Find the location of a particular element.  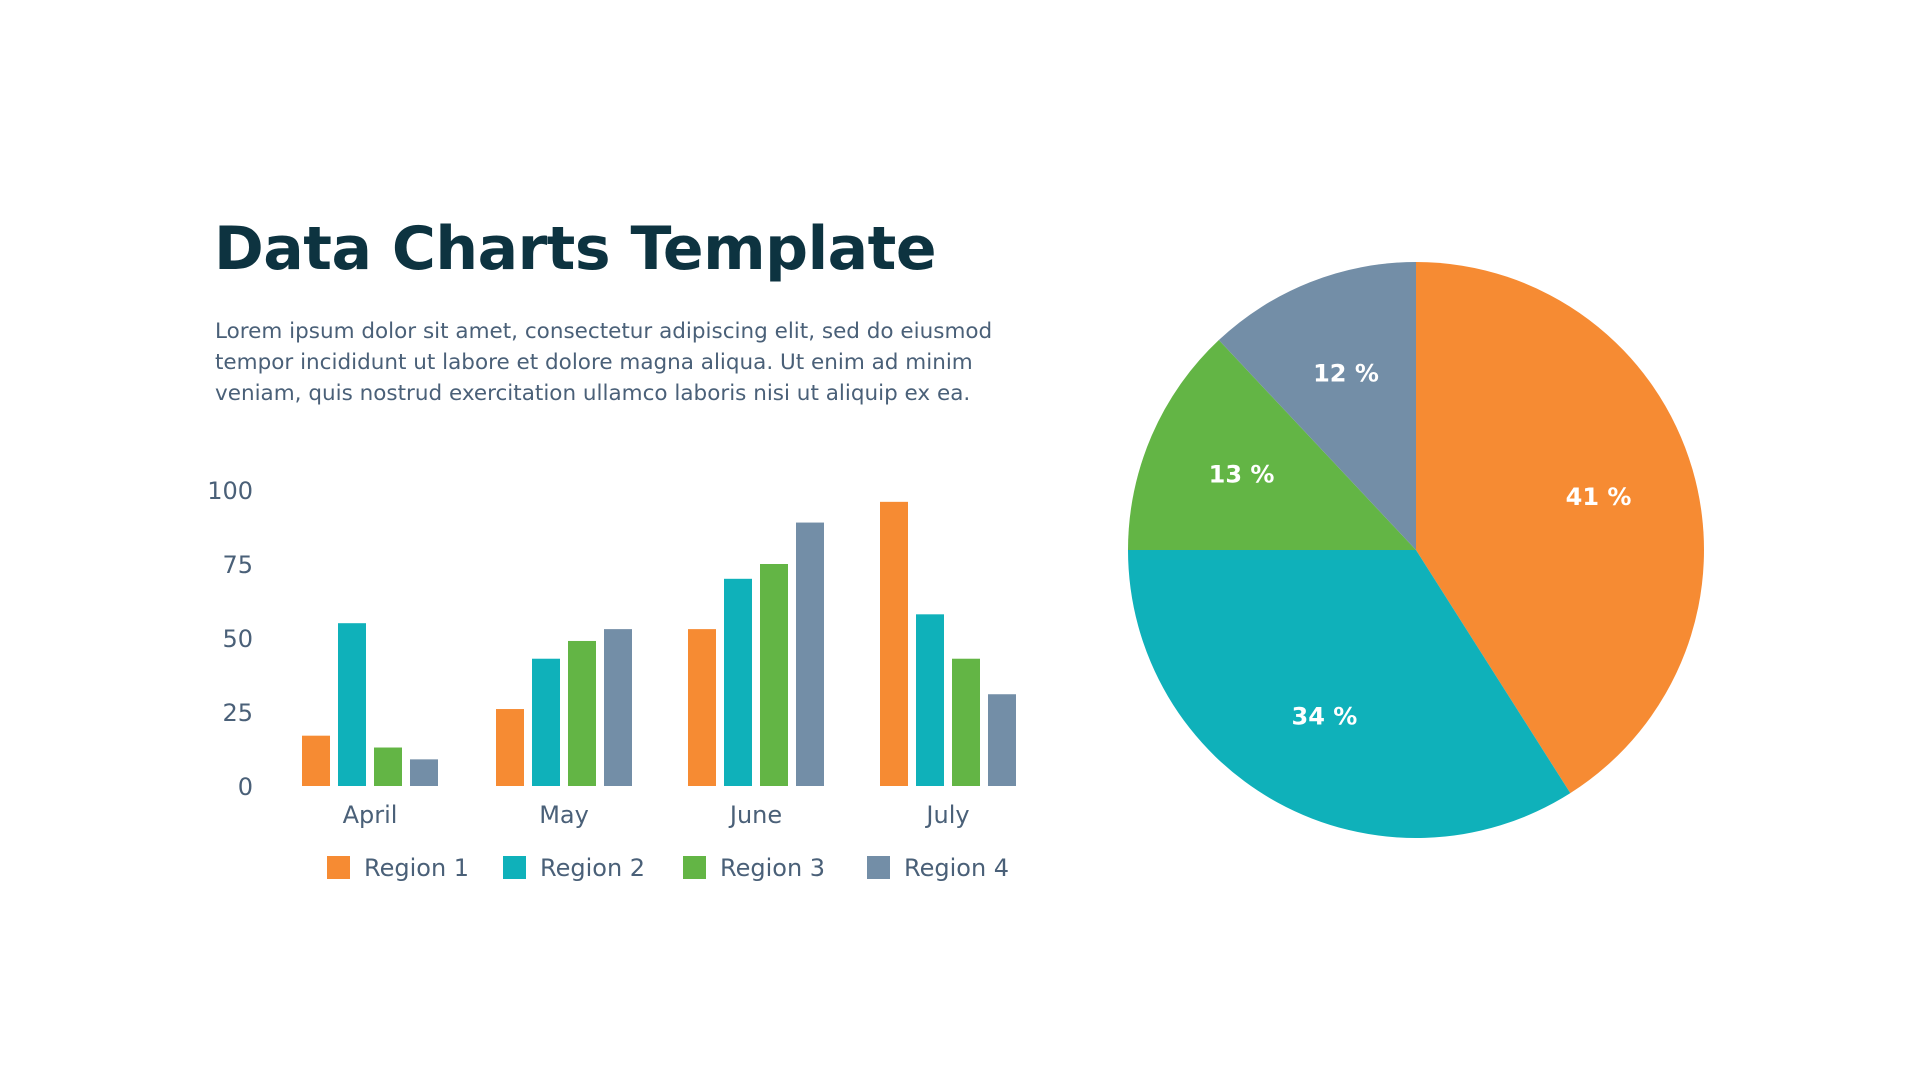

bar-region-2-april is located at coordinates (352, 704).